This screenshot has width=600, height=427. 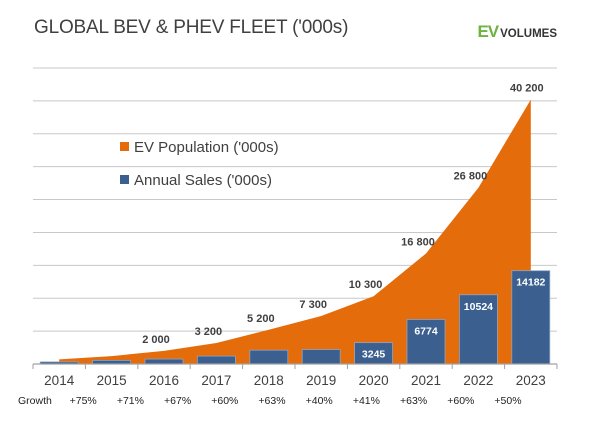 I want to click on population-data-label: 26 800, so click(x=471, y=177).